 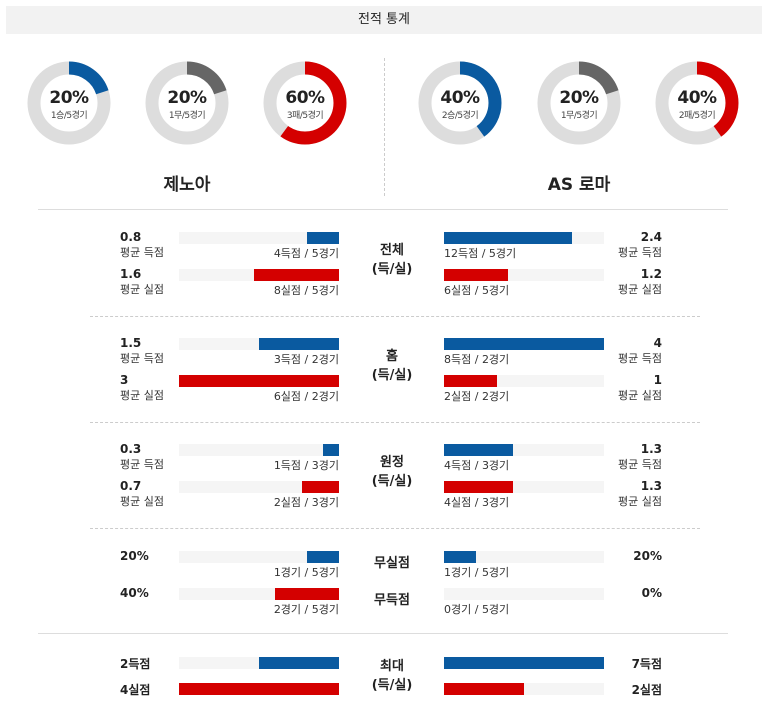 What do you see at coordinates (477, 465) in the screenshot?
I see `away-scored-caption: 4득점 / 3경기` at bounding box center [477, 465].